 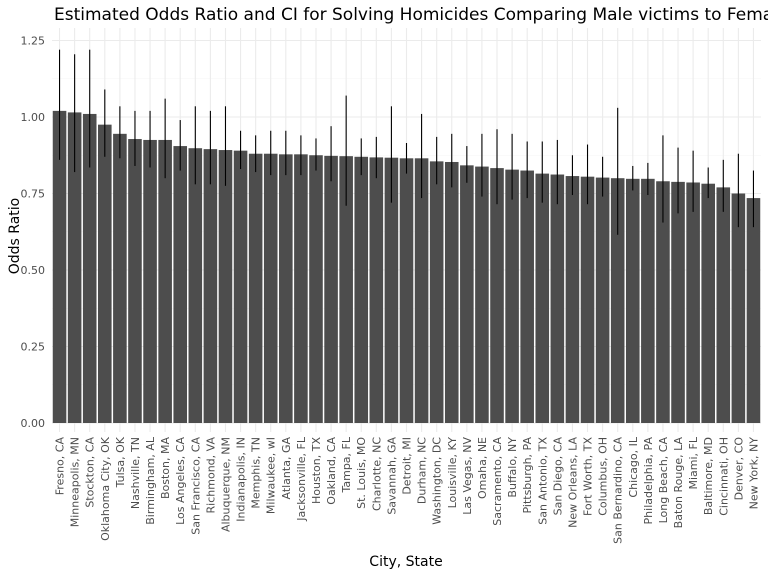 What do you see at coordinates (286, 468) in the screenshot?
I see `x-tick-label: Atlanta, GA` at bounding box center [286, 468].